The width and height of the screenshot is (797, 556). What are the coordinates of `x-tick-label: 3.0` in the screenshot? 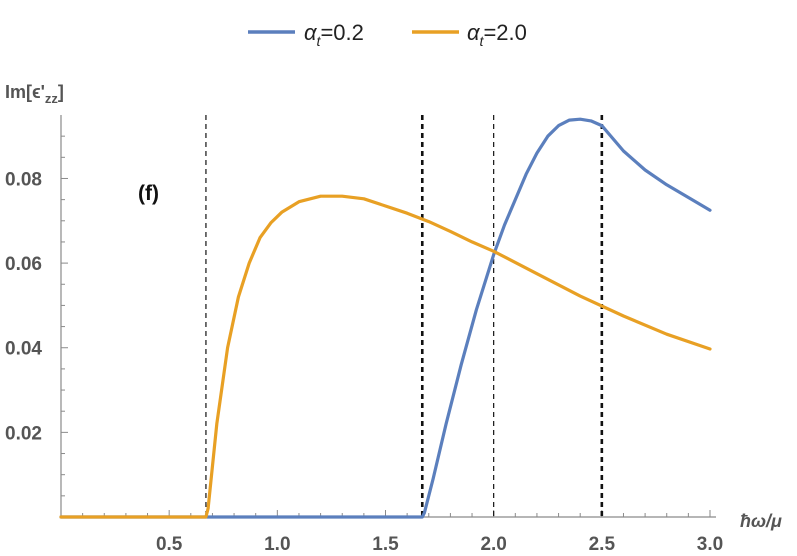 It's located at (710, 544).